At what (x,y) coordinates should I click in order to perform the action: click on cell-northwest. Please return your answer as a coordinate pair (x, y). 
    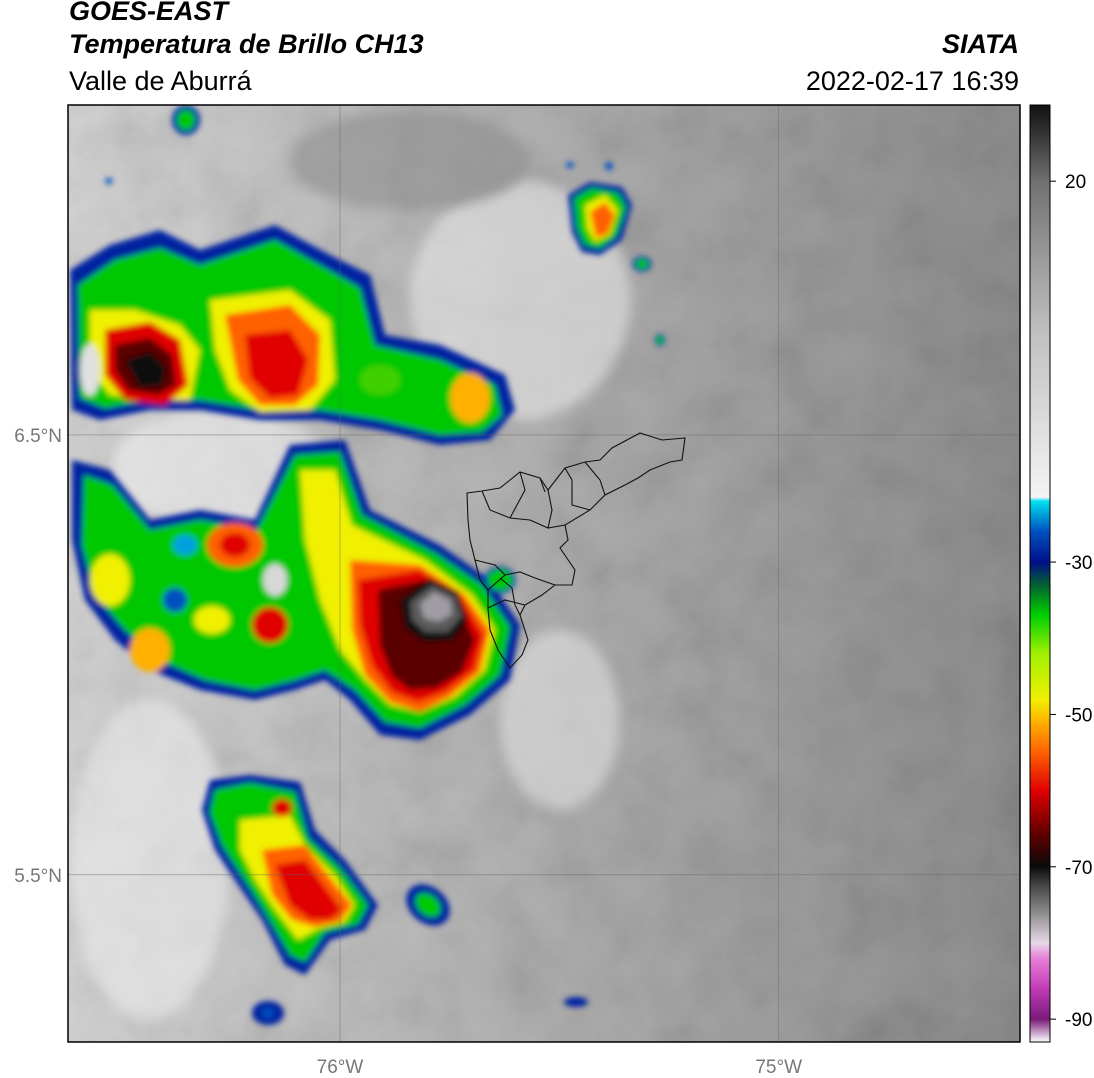
    Looking at the image, I should click on (292, 335).